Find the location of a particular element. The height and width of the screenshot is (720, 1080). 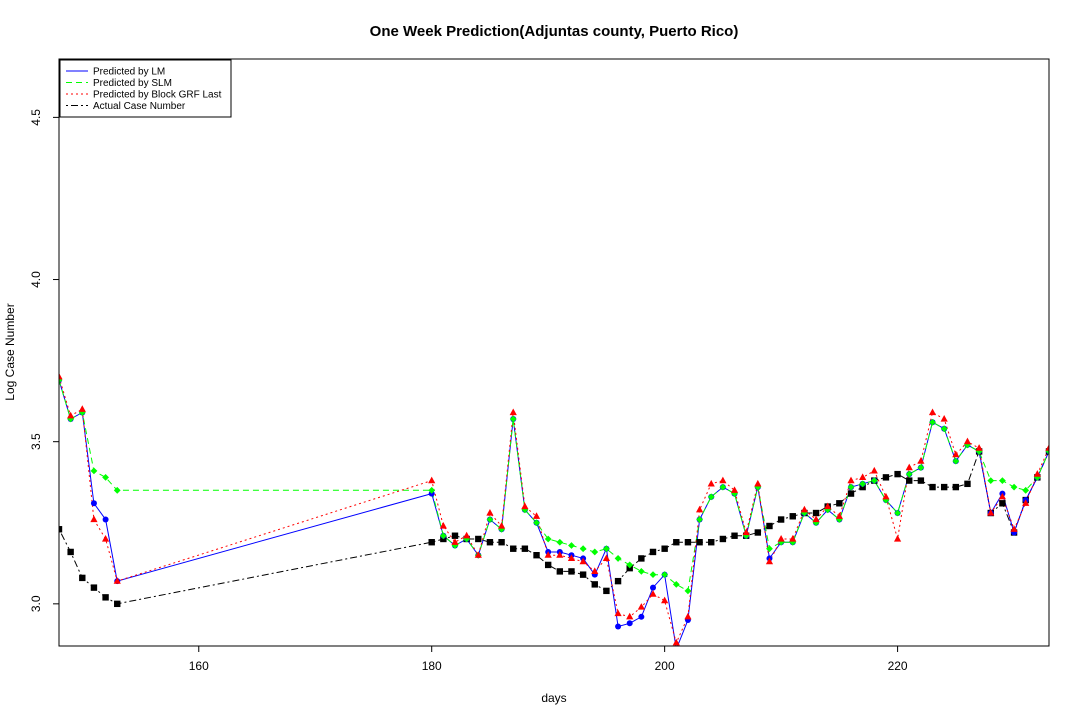

x-tick-label: 180 is located at coordinates (432, 666).